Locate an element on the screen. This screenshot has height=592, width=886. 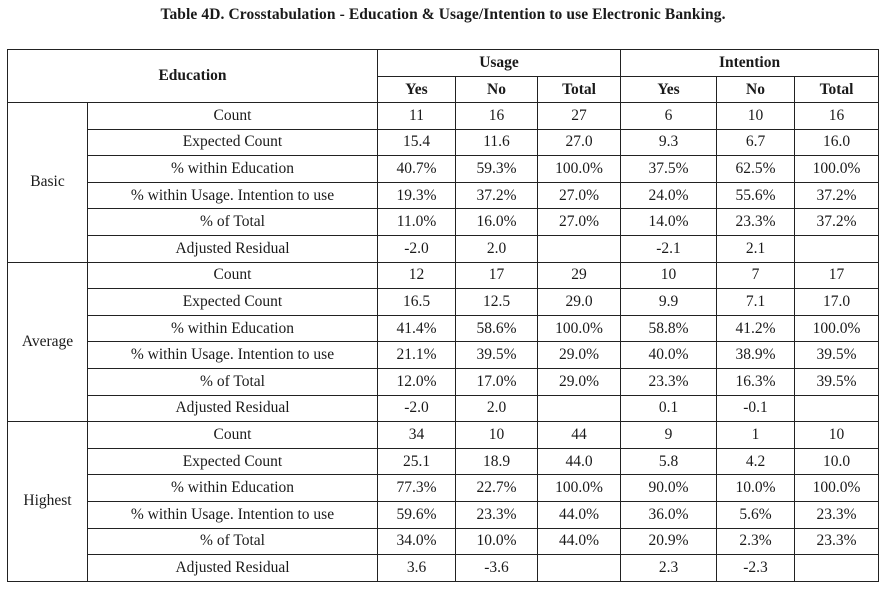
table-row: % of Total 34.0% 10.0% 44.0% 20.9% 2.3% 23.3% is located at coordinates (444, 541).